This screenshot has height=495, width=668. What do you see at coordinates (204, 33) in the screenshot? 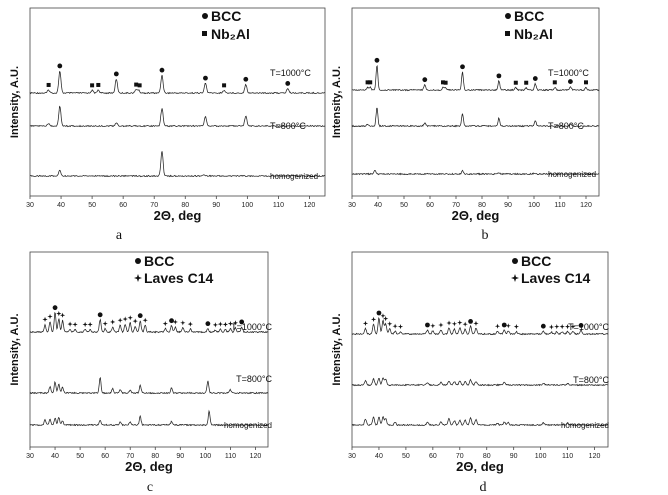
I see `legend-nb2al-marker` at bounding box center [204, 33].